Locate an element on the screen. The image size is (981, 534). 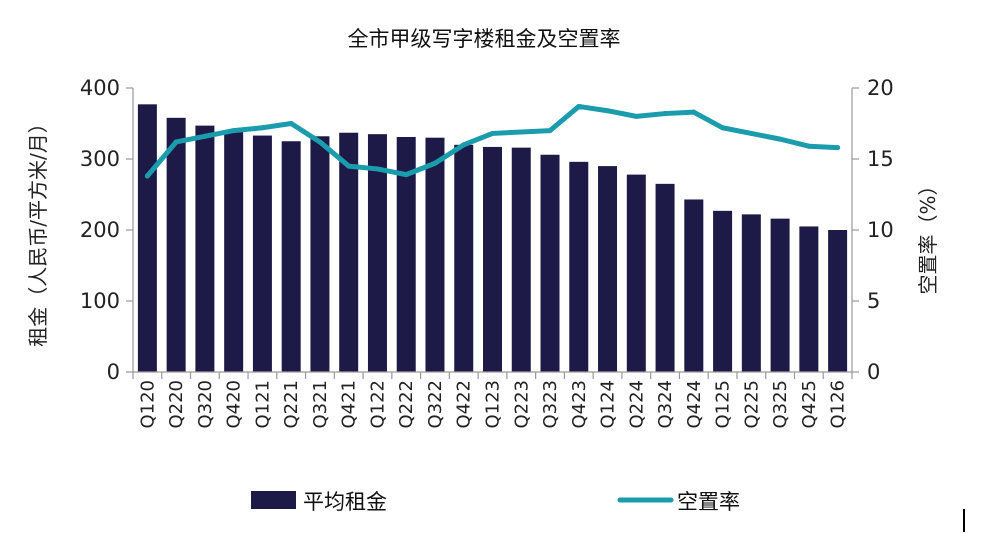
rent-bar-q322 is located at coordinates (435, 254).